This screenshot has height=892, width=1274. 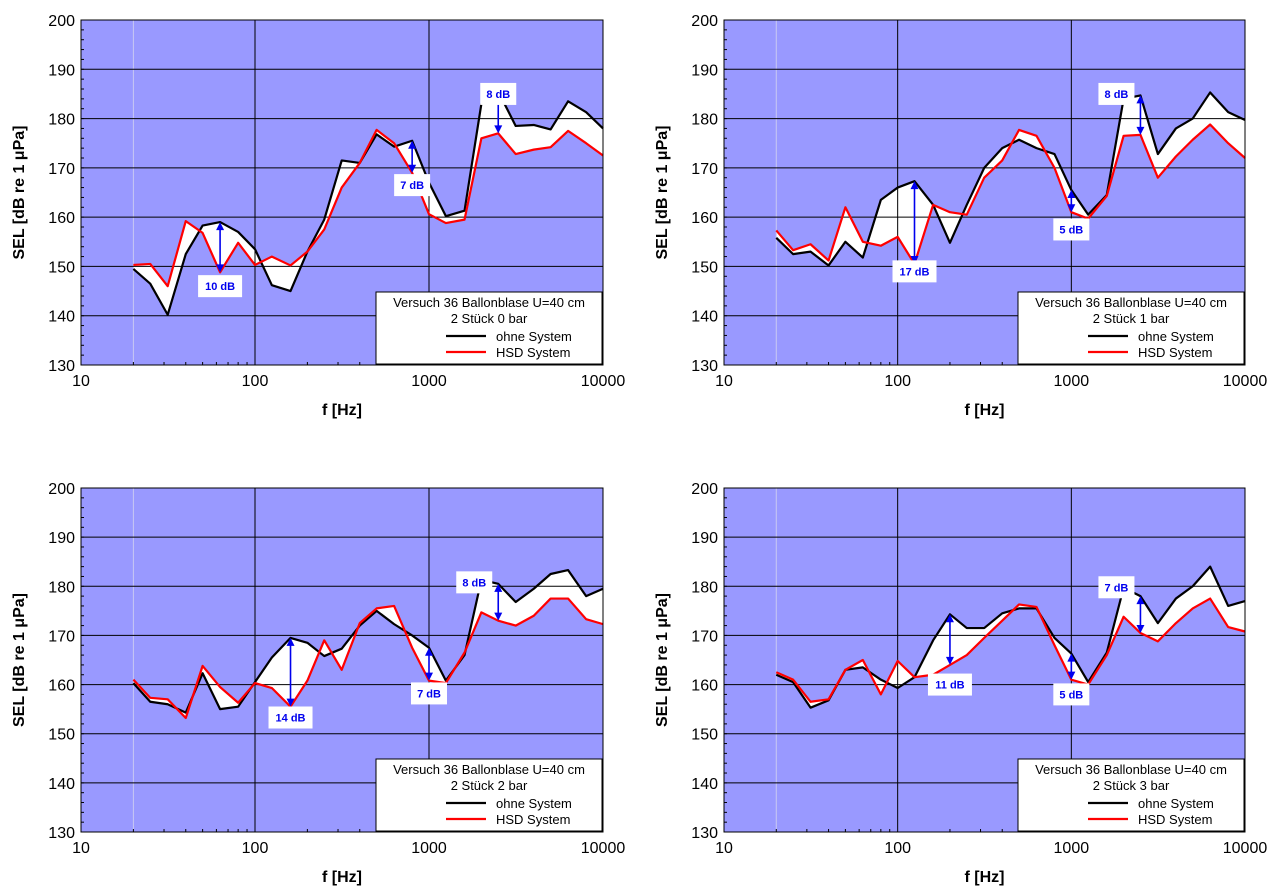 What do you see at coordinates (489, 318) in the screenshot?
I see `legend-subtitle: 2 Stück 0 bar` at bounding box center [489, 318].